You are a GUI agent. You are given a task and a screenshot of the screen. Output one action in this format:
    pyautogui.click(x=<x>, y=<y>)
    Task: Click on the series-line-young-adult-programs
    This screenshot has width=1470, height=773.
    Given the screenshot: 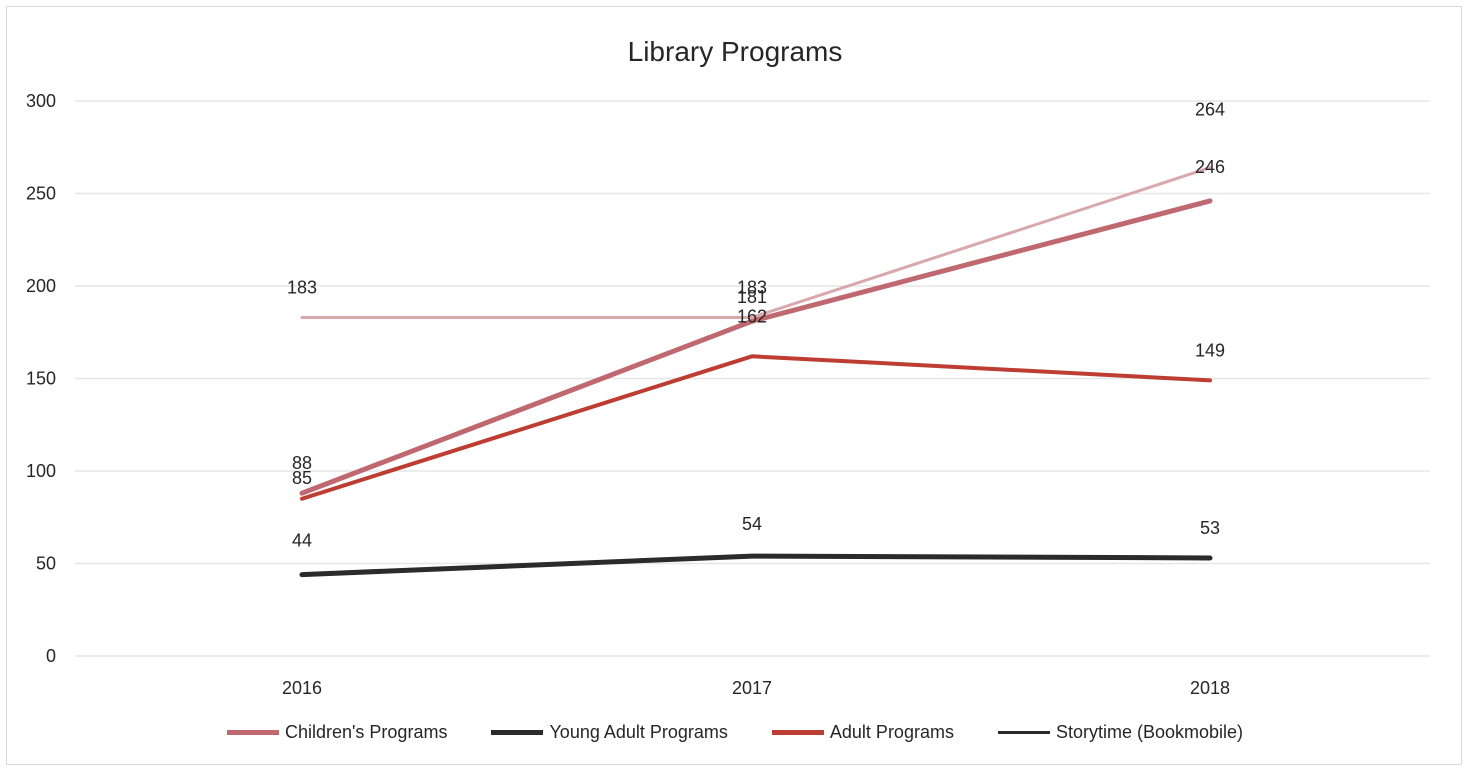 What is the action you would take?
    pyautogui.click(x=756, y=565)
    